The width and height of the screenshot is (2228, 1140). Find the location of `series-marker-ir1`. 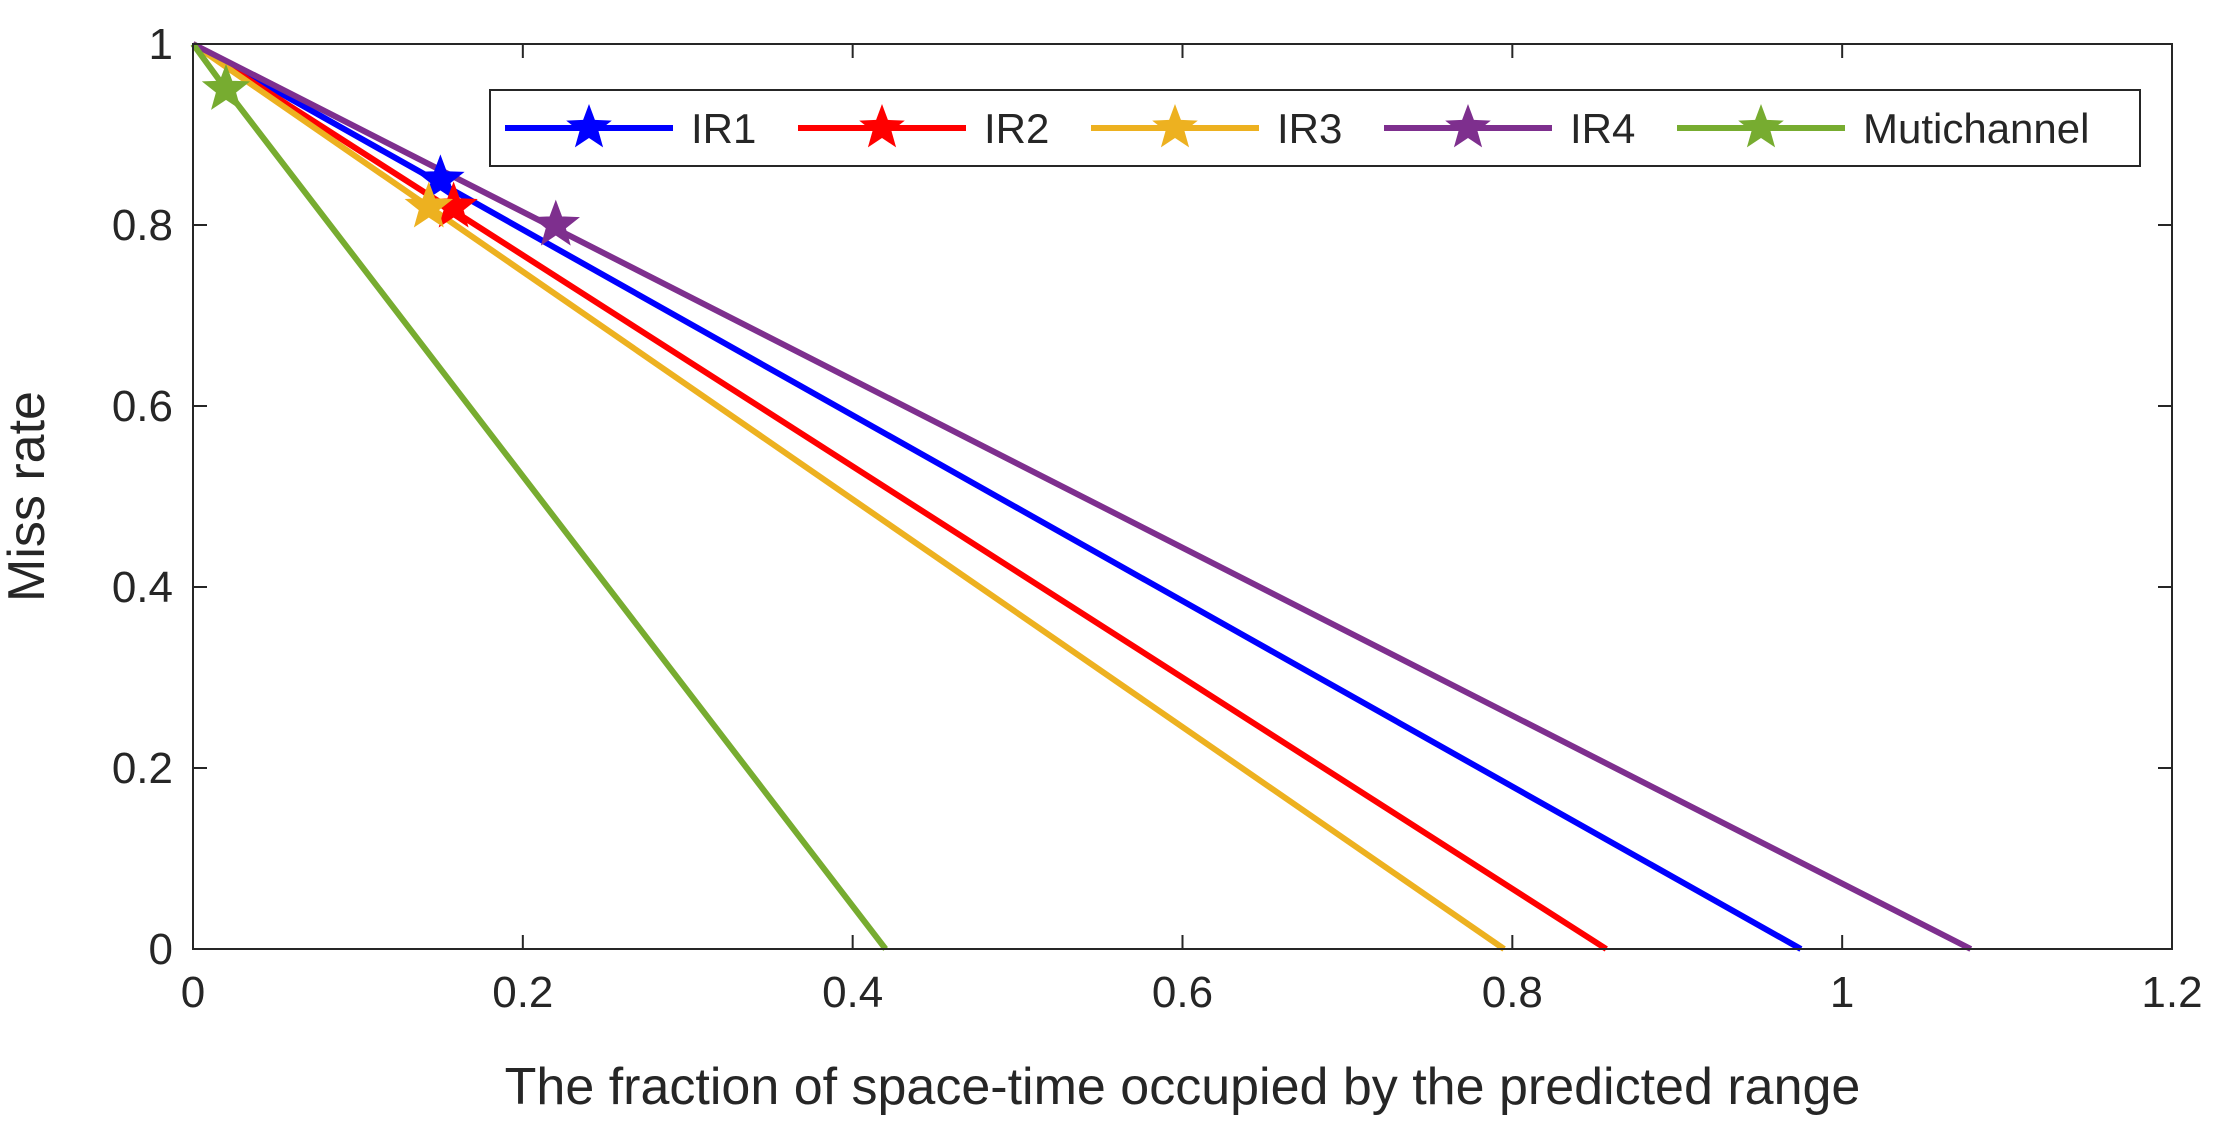

series-marker-ir1 is located at coordinates (440, 177).